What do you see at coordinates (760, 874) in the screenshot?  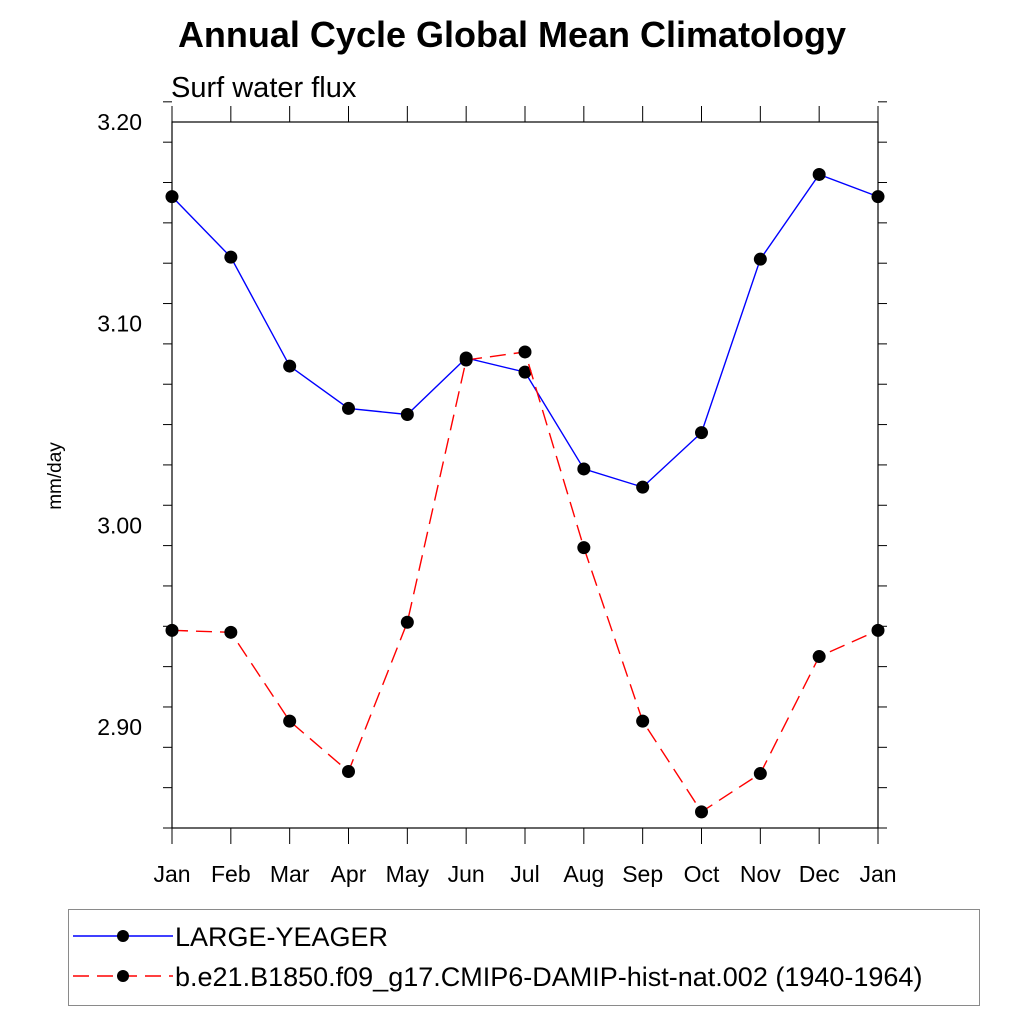 I see `x-tick-label: Nov` at bounding box center [760, 874].